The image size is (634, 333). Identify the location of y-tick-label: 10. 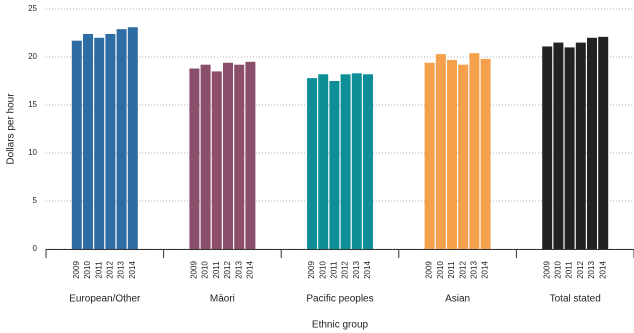
(32, 152).